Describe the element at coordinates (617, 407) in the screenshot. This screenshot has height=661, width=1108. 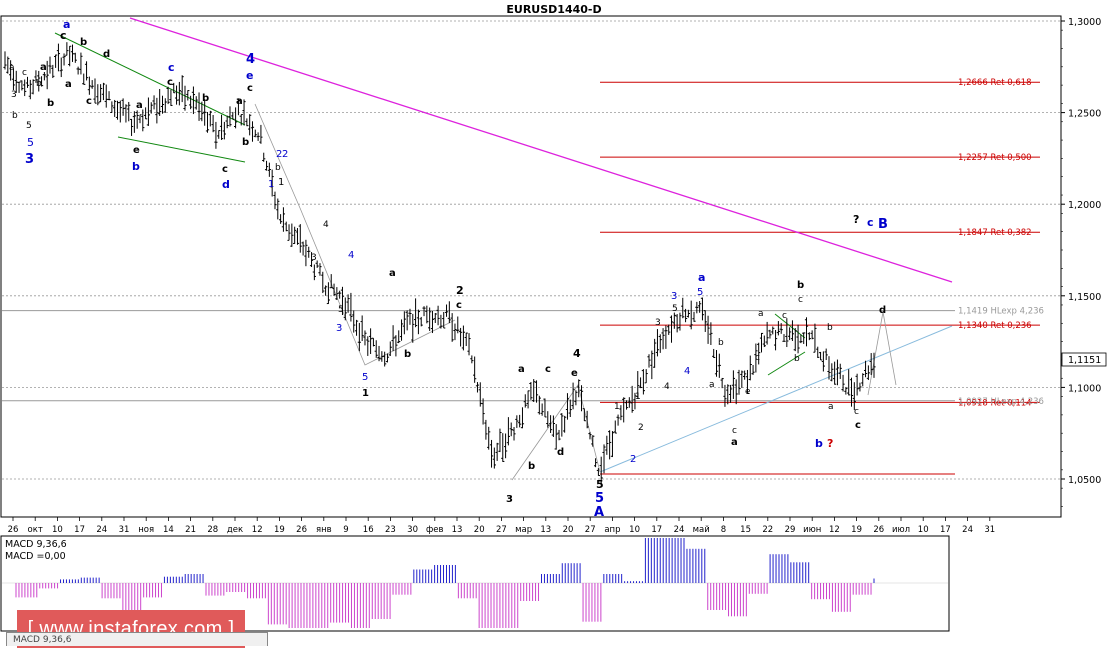
I see `wave-label-1c: 1` at that location.